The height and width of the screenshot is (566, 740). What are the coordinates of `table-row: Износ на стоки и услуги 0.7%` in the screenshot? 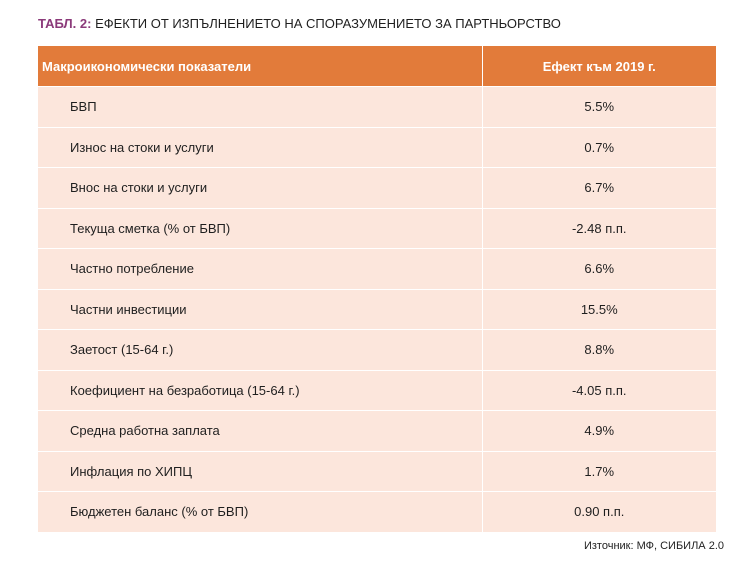 It's located at (377, 147).